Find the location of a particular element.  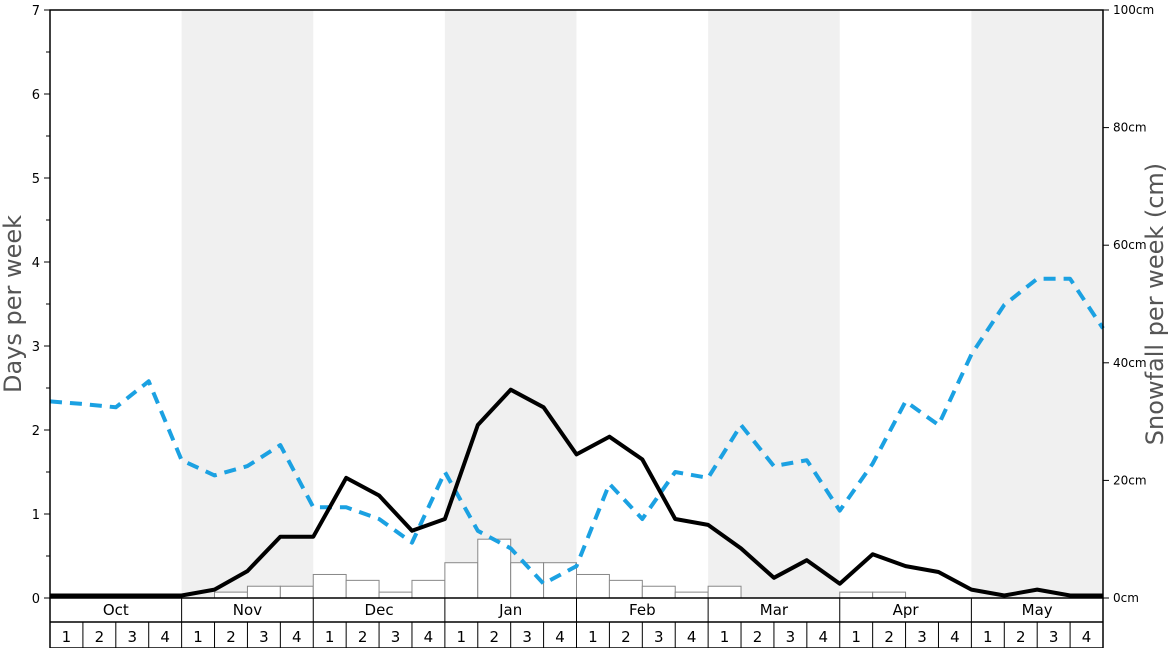

right-tick-label: 60cm is located at coordinates (1130, 245).